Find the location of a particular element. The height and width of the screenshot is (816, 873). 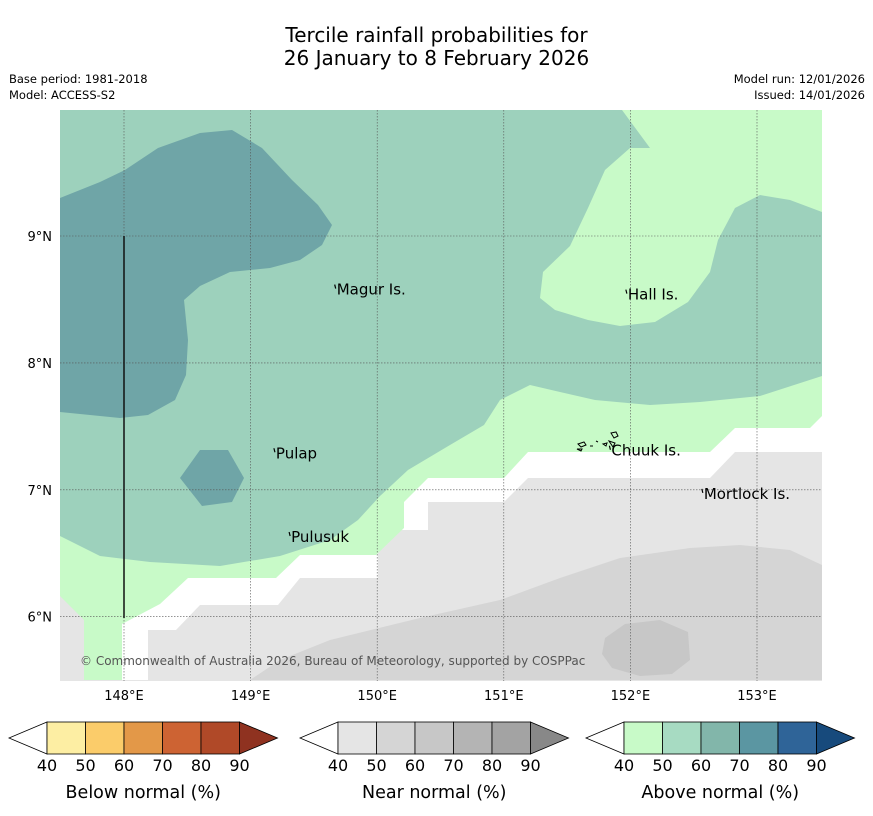

longitude-tick-label: 148°E is located at coordinates (124, 696).